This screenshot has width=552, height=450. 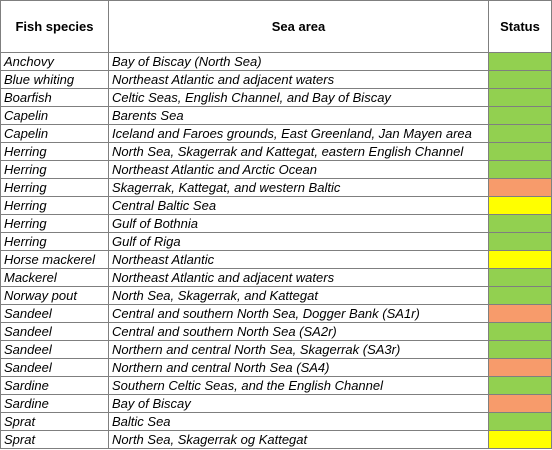 I want to click on sea-area-cell: Northern and central North Sea (SA4), so click(x=298, y=367).